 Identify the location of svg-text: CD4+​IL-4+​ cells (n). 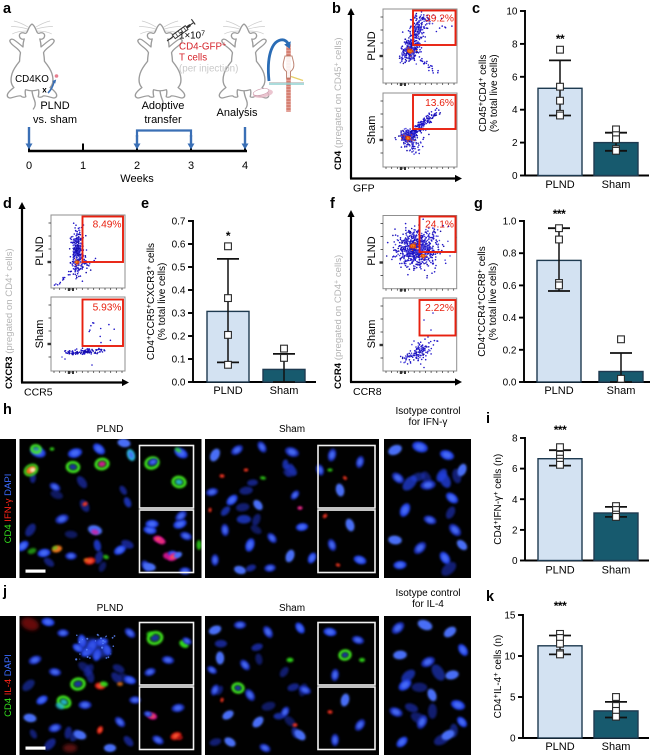
(497, 677).